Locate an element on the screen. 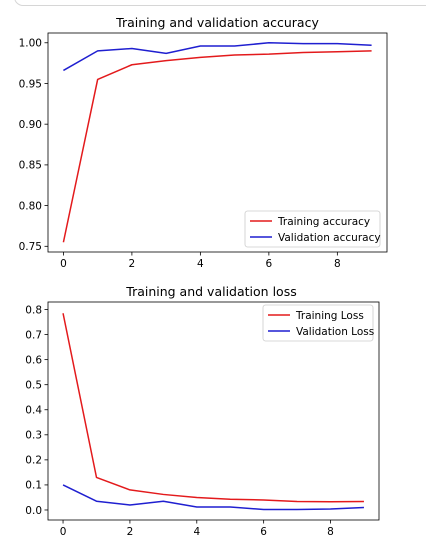 This screenshot has height=550, width=426. loss-y-tick-label: 0.6 is located at coordinates (33, 360).